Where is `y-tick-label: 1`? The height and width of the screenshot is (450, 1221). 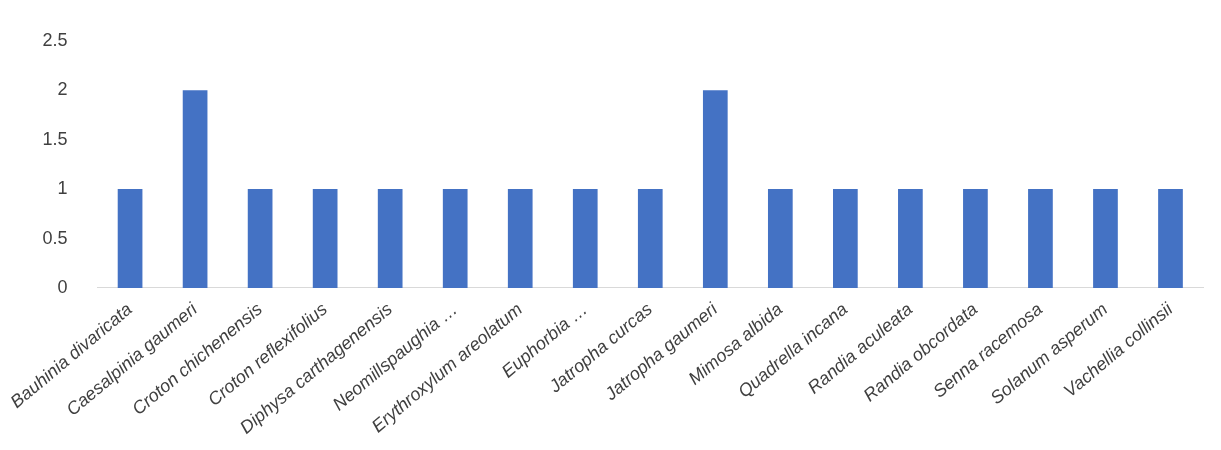
y-tick-label: 1 is located at coordinates (62, 188).